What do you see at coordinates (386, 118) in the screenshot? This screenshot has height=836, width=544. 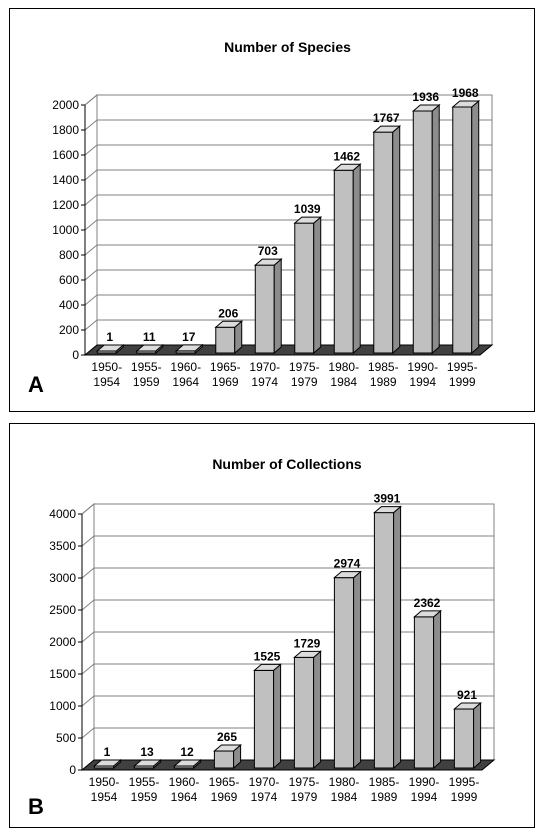 I see `data-label: 1767` at bounding box center [386, 118].